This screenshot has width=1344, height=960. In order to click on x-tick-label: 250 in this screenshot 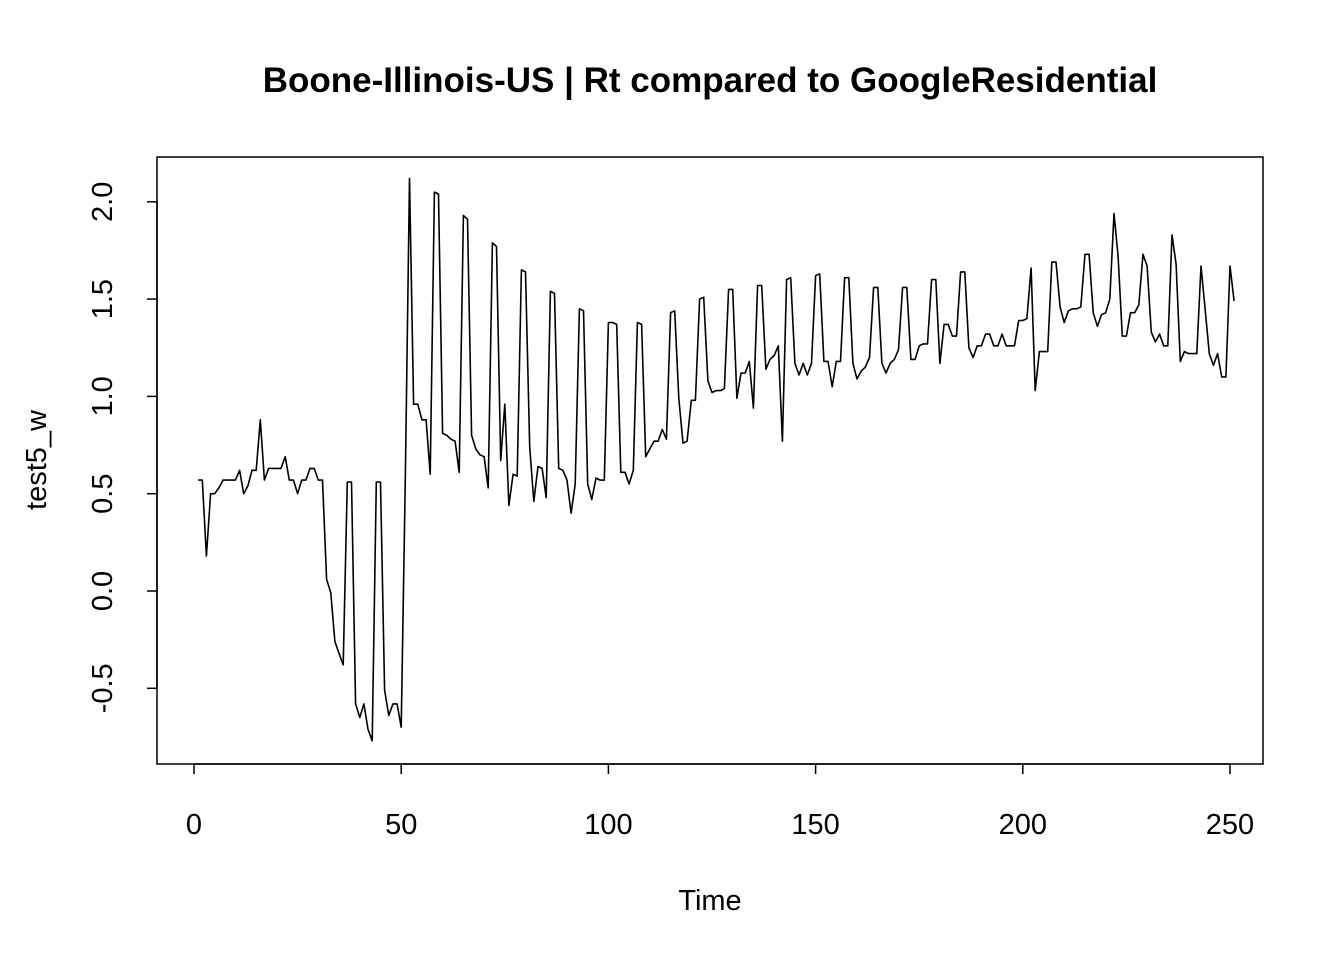, I will do `click(1230, 825)`.